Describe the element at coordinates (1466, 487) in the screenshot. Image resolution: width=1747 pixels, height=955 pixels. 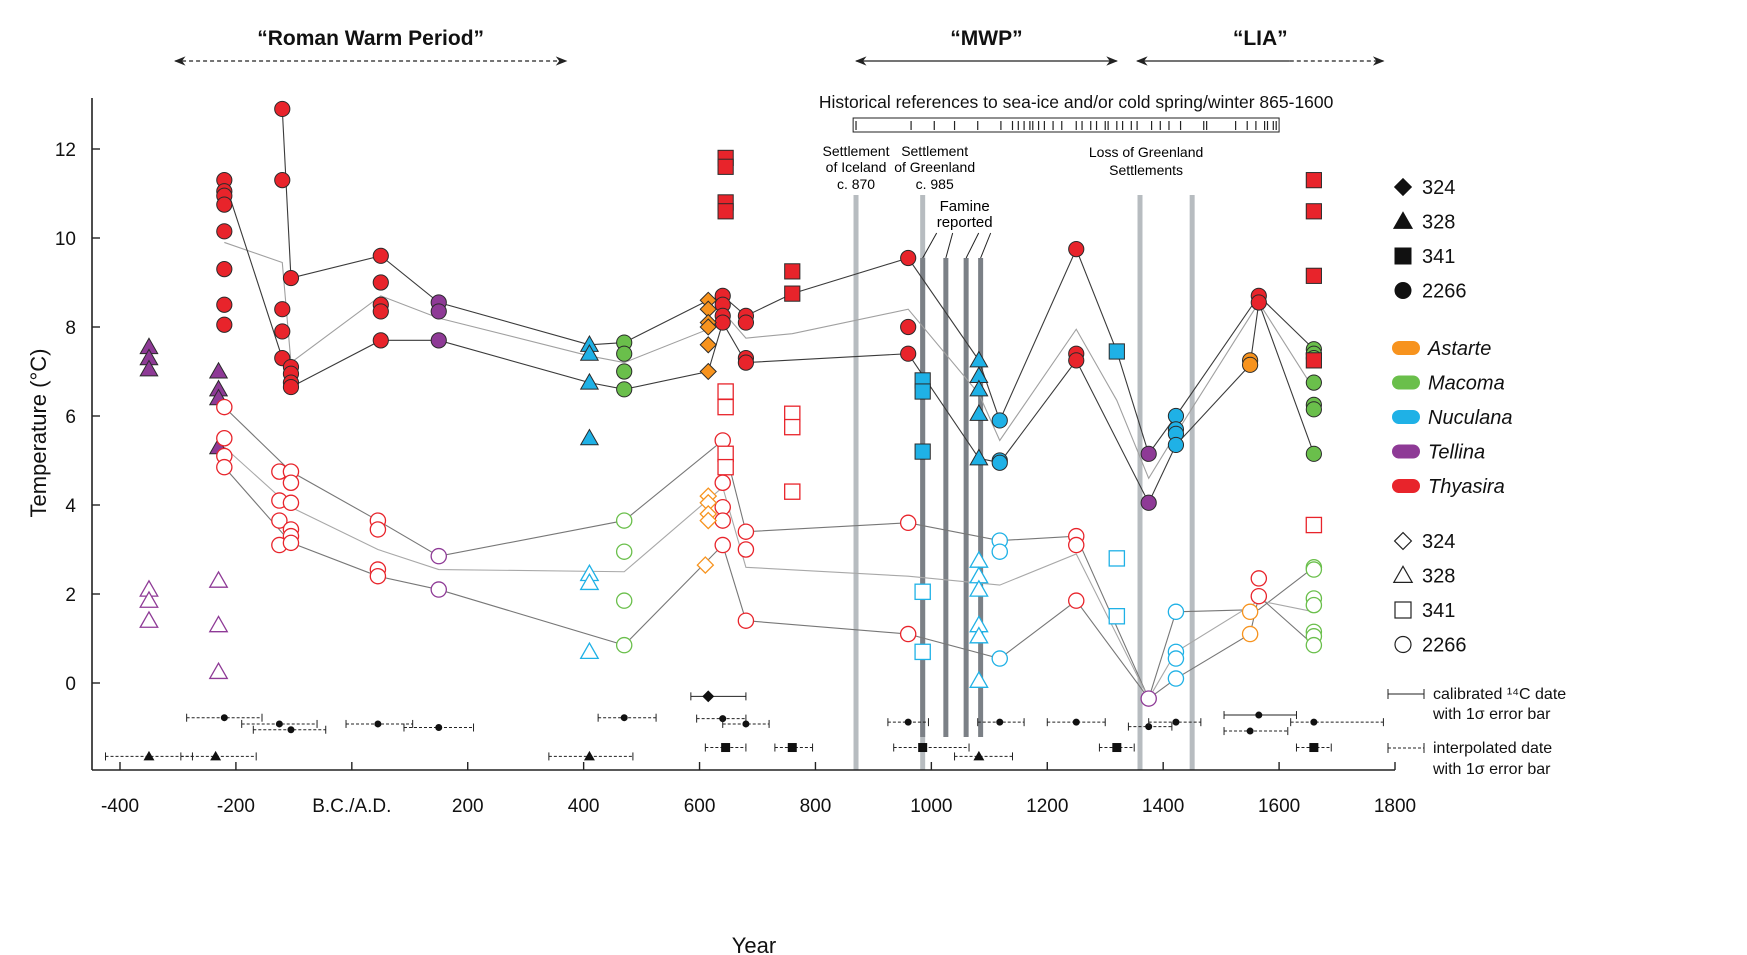
I see `legend-species-label: Thyasira` at that location.